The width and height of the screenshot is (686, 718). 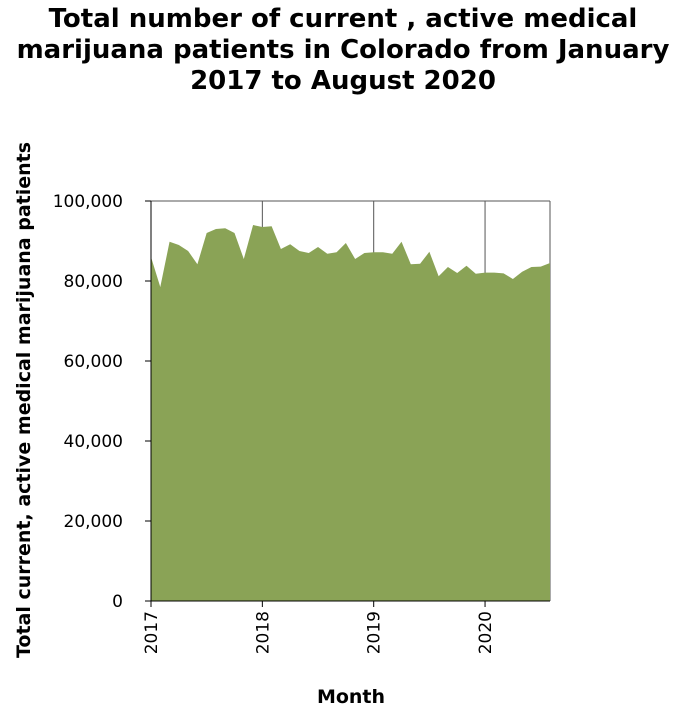 I want to click on chart-title-line-1: Total number of current , active medical, so click(x=343, y=19).